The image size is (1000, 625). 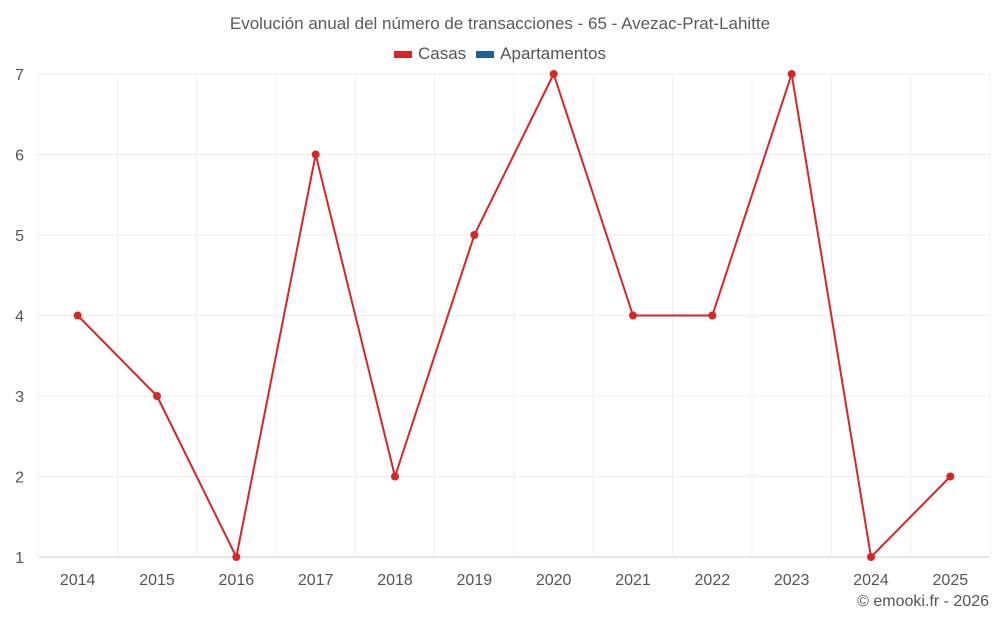 What do you see at coordinates (402, 54) in the screenshot?
I see `legend-swatch-casas` at bounding box center [402, 54].